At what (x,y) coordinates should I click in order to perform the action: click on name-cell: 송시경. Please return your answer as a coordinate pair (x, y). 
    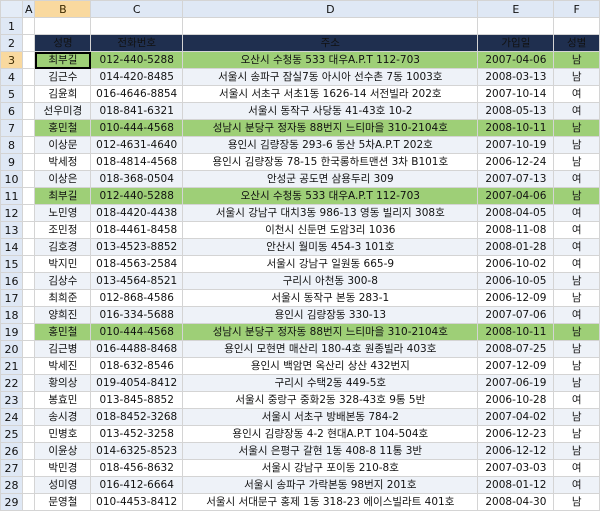
    Looking at the image, I should click on (63, 417).